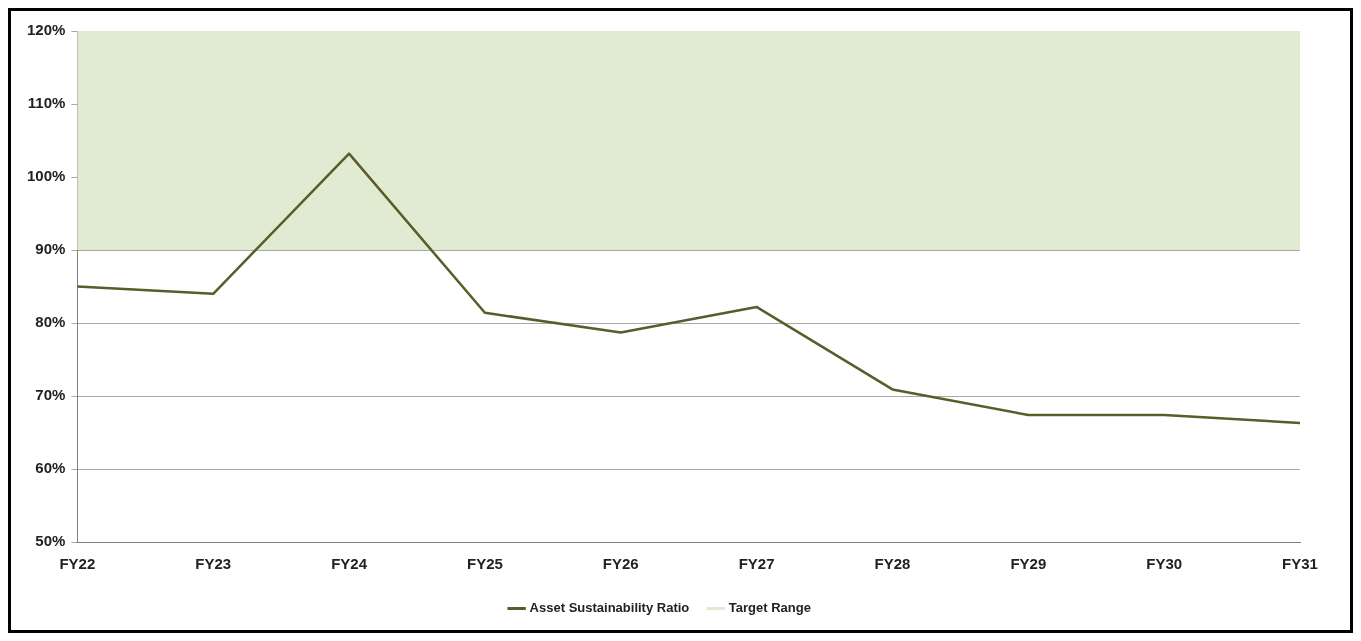 The width and height of the screenshot is (1361, 641). I want to click on legend-label: Target Range, so click(769, 608).